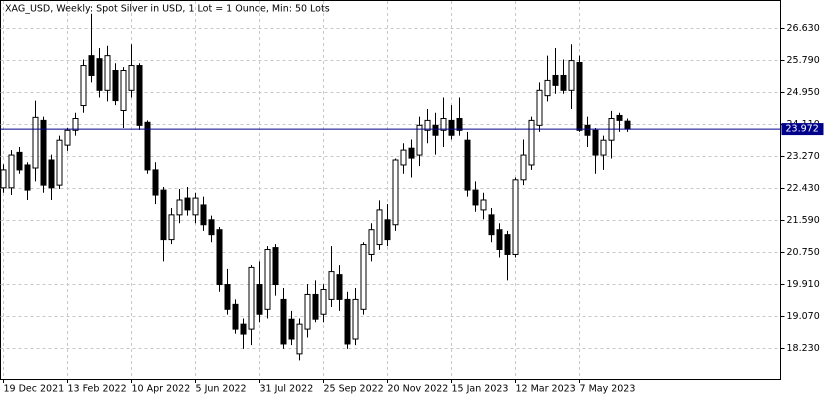 This screenshot has width=830, height=400. What do you see at coordinates (287, 389) in the screenshot?
I see `x-tick-label: 31 Jul 2022` at bounding box center [287, 389].